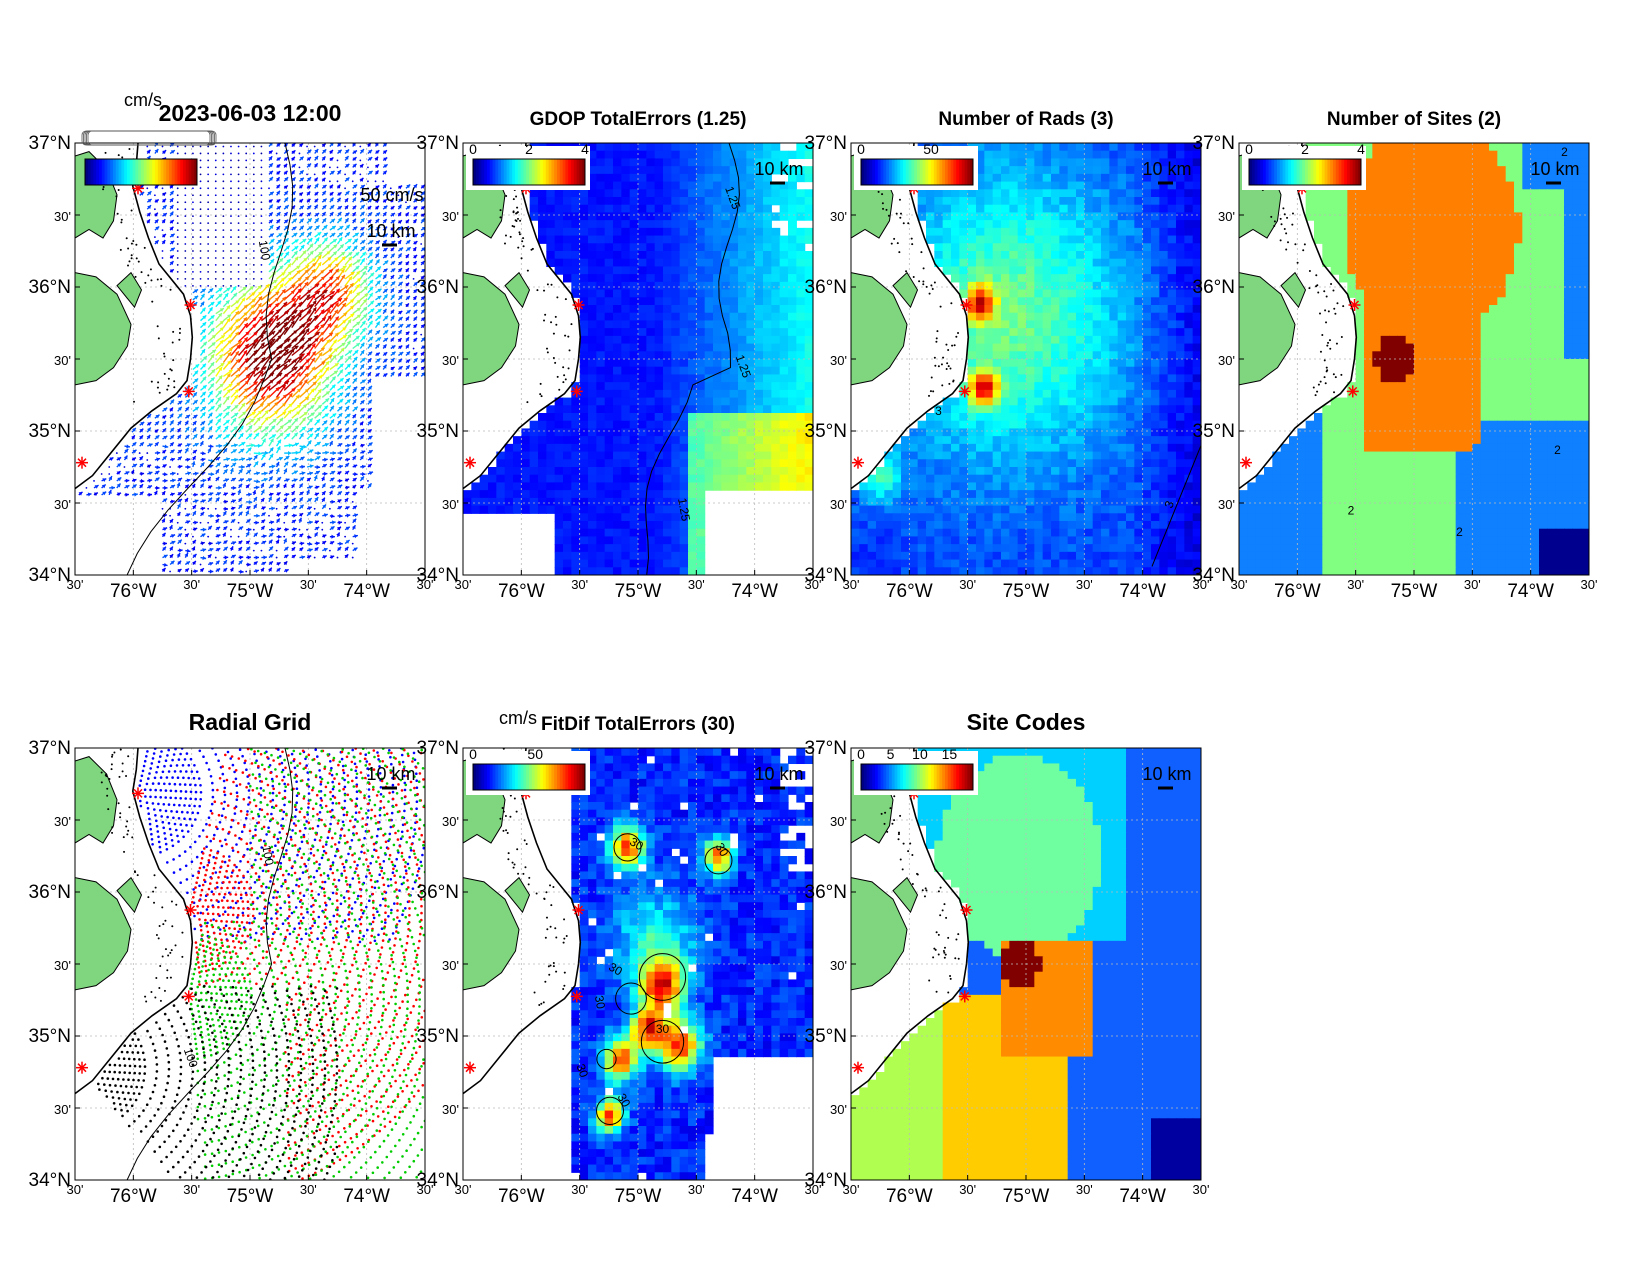 The height and width of the screenshot is (1280, 1650). What do you see at coordinates (638, 359) in the screenshot?
I see `map-area: 1.251.251.25` at bounding box center [638, 359].